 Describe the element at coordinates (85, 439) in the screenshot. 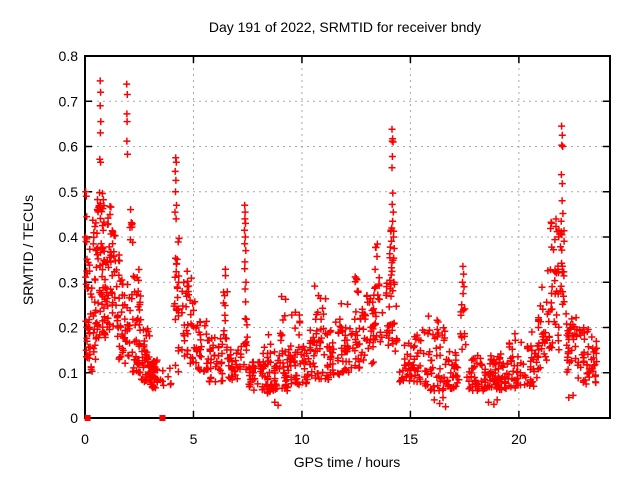

I see `x-tick-label: 0` at that location.